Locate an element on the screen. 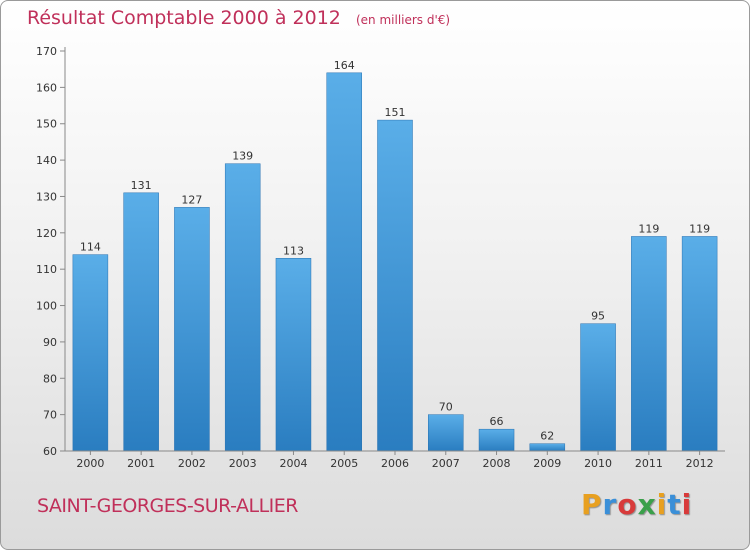 The image size is (750, 550). x-tick-label: 2005 is located at coordinates (344, 463).